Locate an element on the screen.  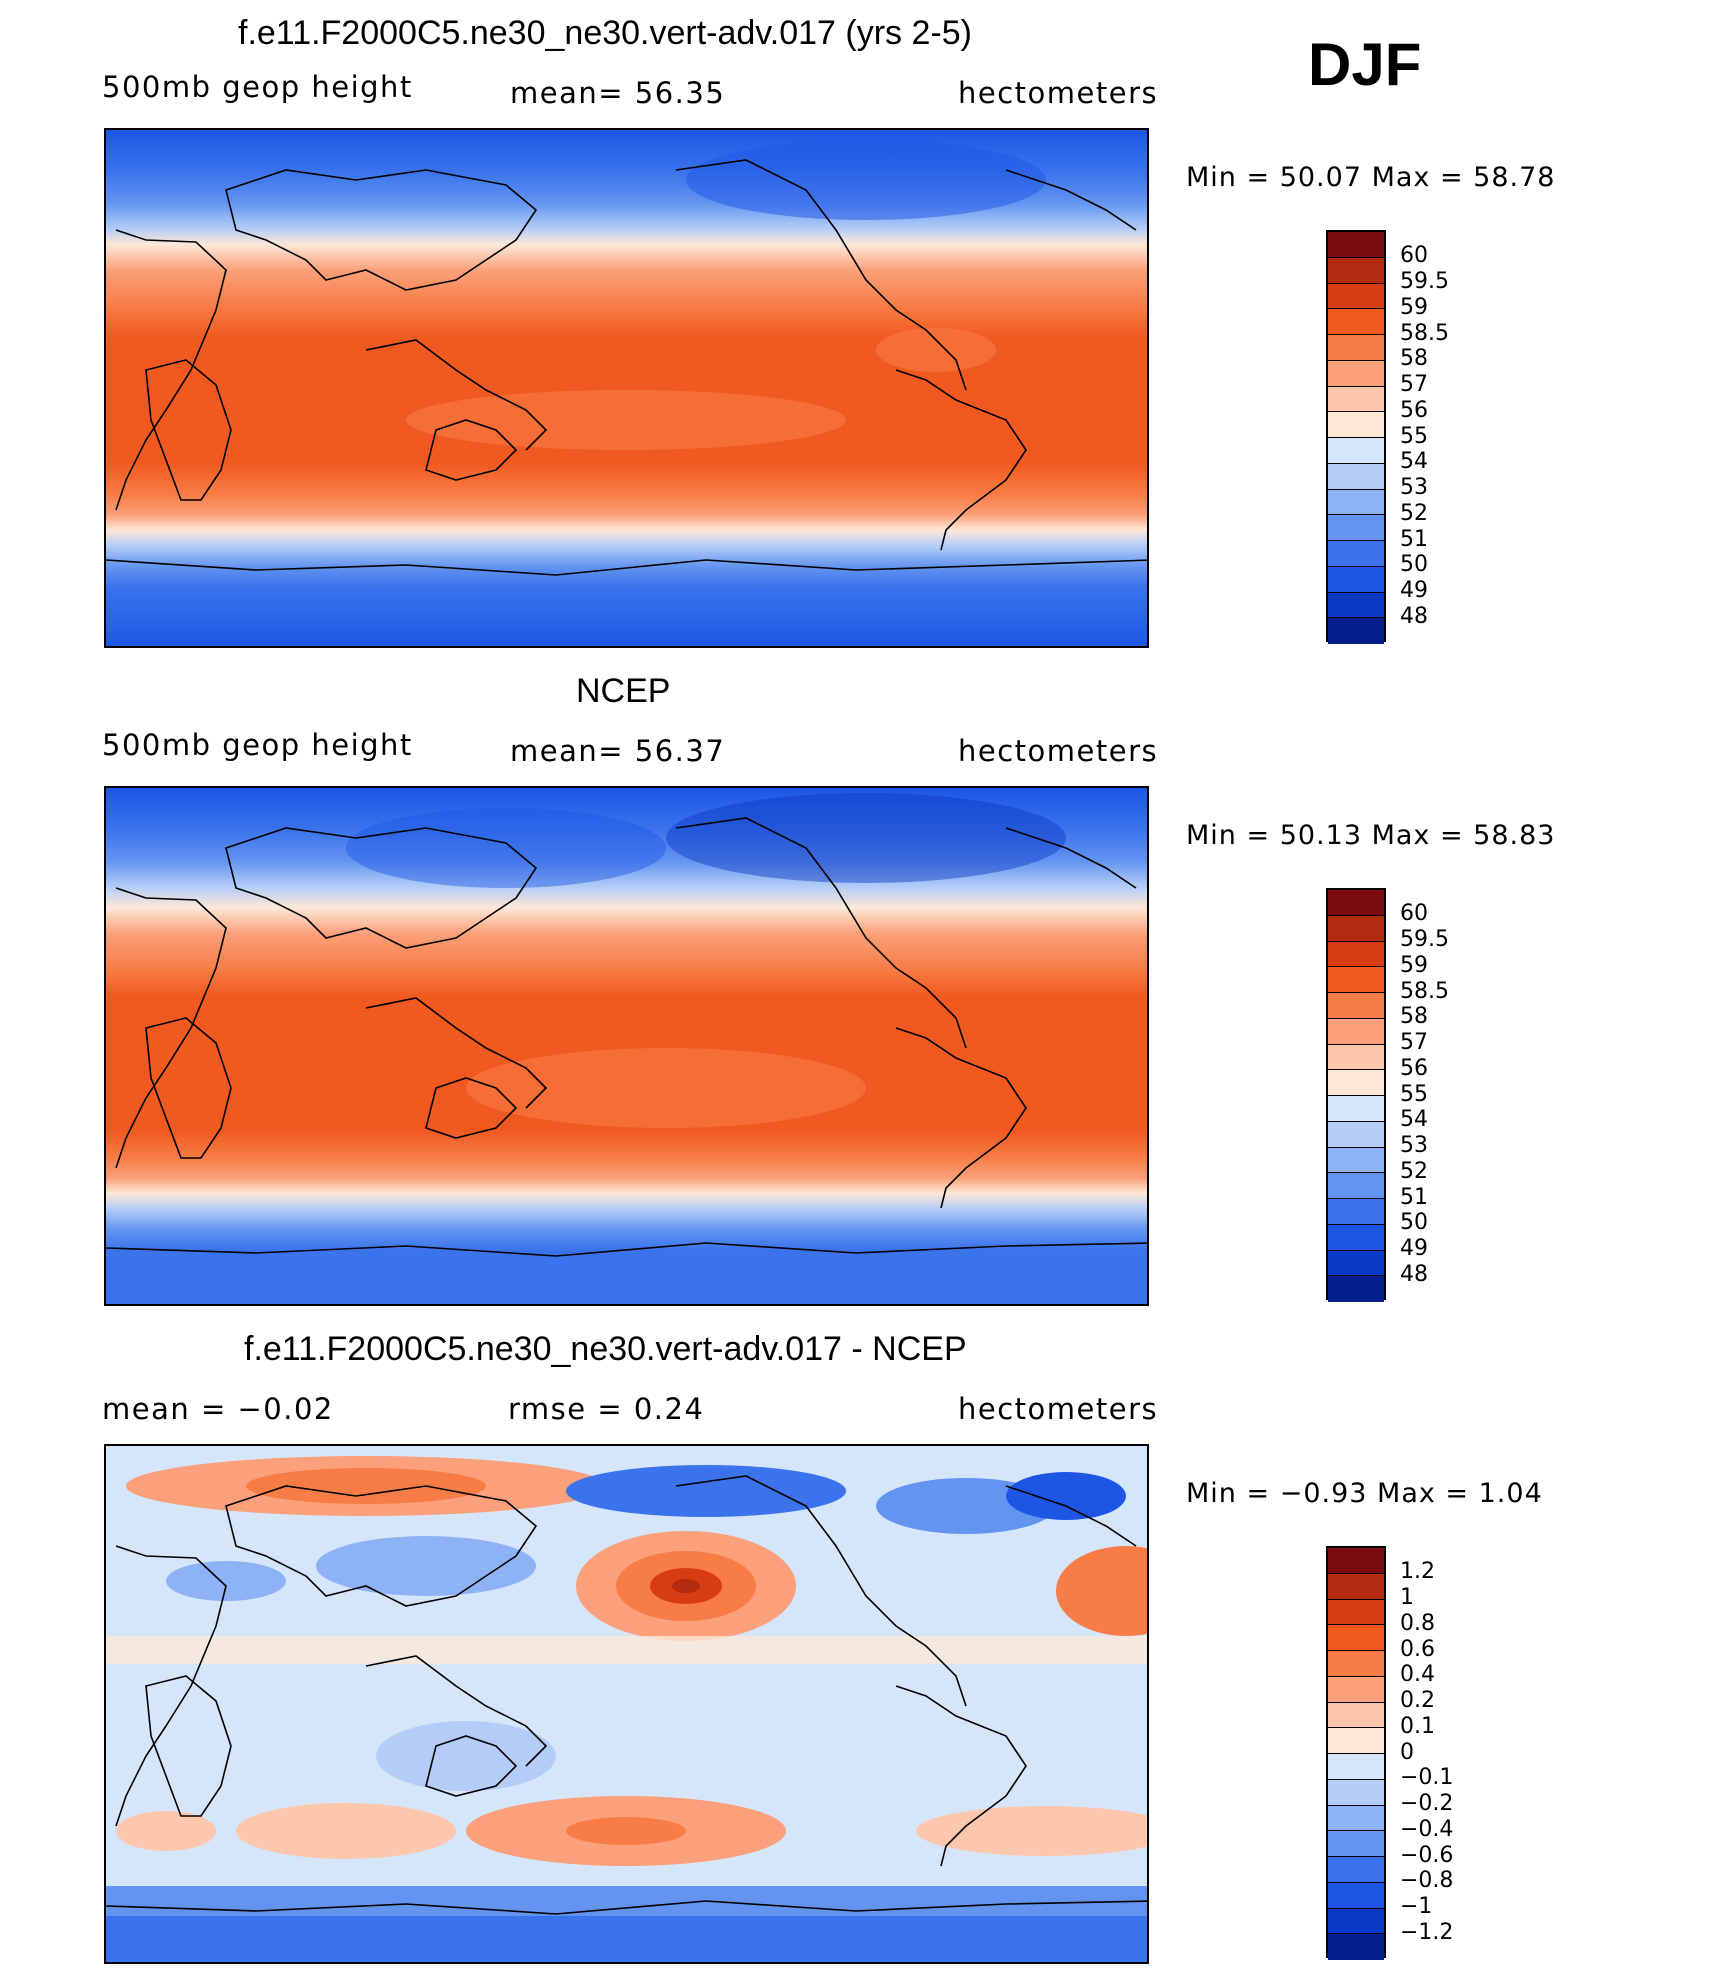
panel2-cb-label: 51 is located at coordinates (1414, 1197).